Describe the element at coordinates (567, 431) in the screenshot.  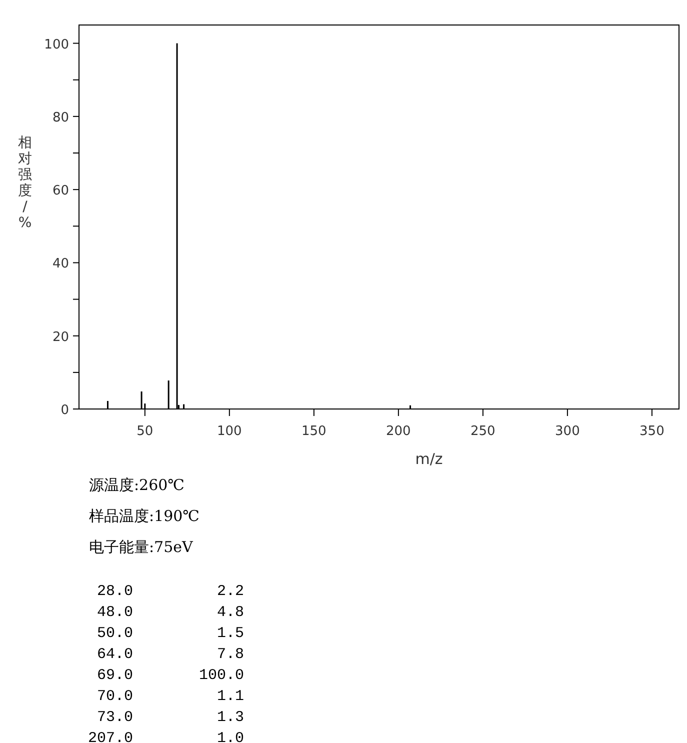
I see `x-tick-label: 300` at that location.